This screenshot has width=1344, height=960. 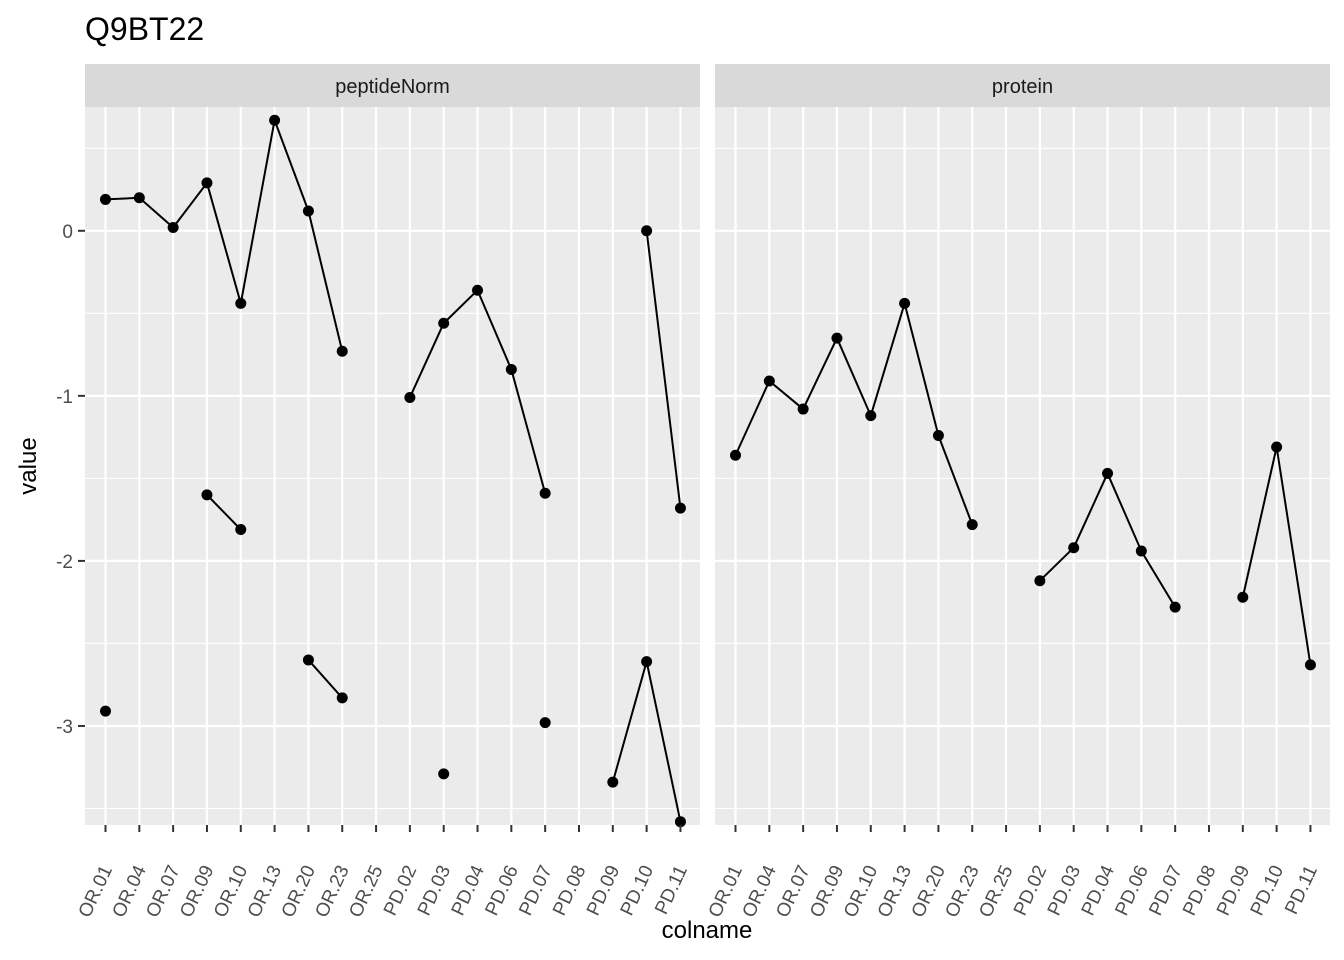 I want to click on y-tick-label: -1, so click(x=64, y=397).